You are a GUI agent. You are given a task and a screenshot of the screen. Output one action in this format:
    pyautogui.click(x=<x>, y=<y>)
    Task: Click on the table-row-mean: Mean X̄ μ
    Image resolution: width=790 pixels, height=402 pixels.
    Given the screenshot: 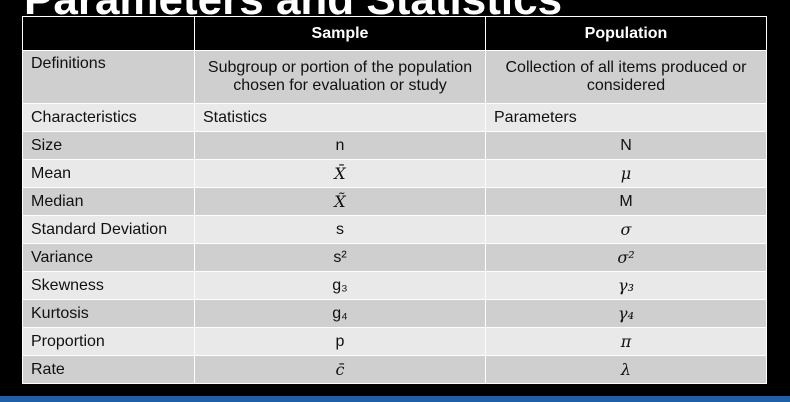 What is the action you would take?
    pyautogui.click(x=394, y=173)
    